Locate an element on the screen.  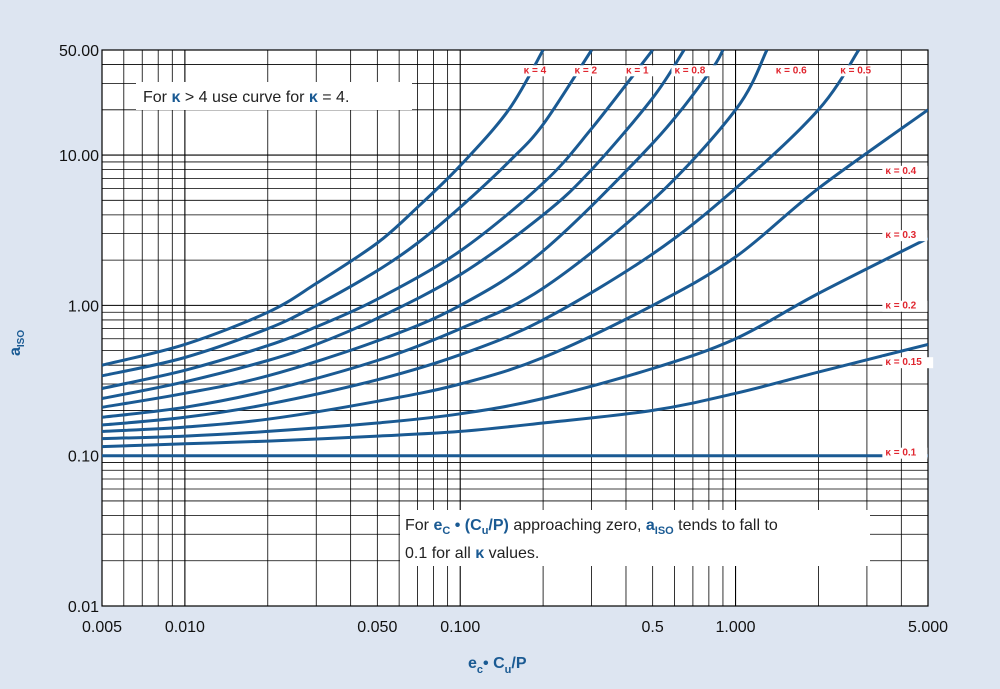
kappa-label-text: κ = 0.15 is located at coordinates (903, 362).